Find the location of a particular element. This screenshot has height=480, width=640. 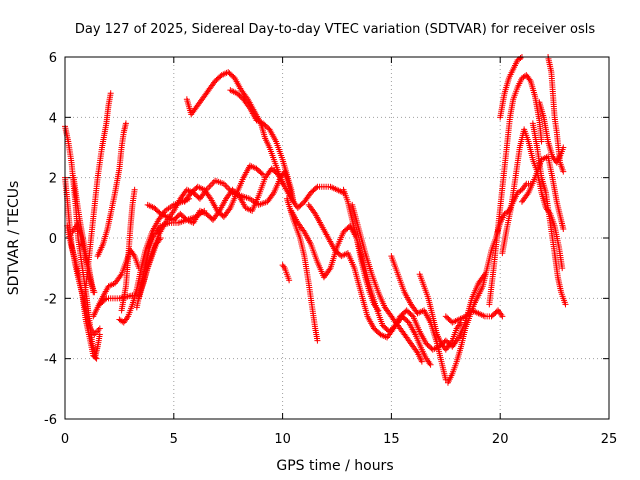

y-tick-label: 4 is located at coordinates (53, 118).